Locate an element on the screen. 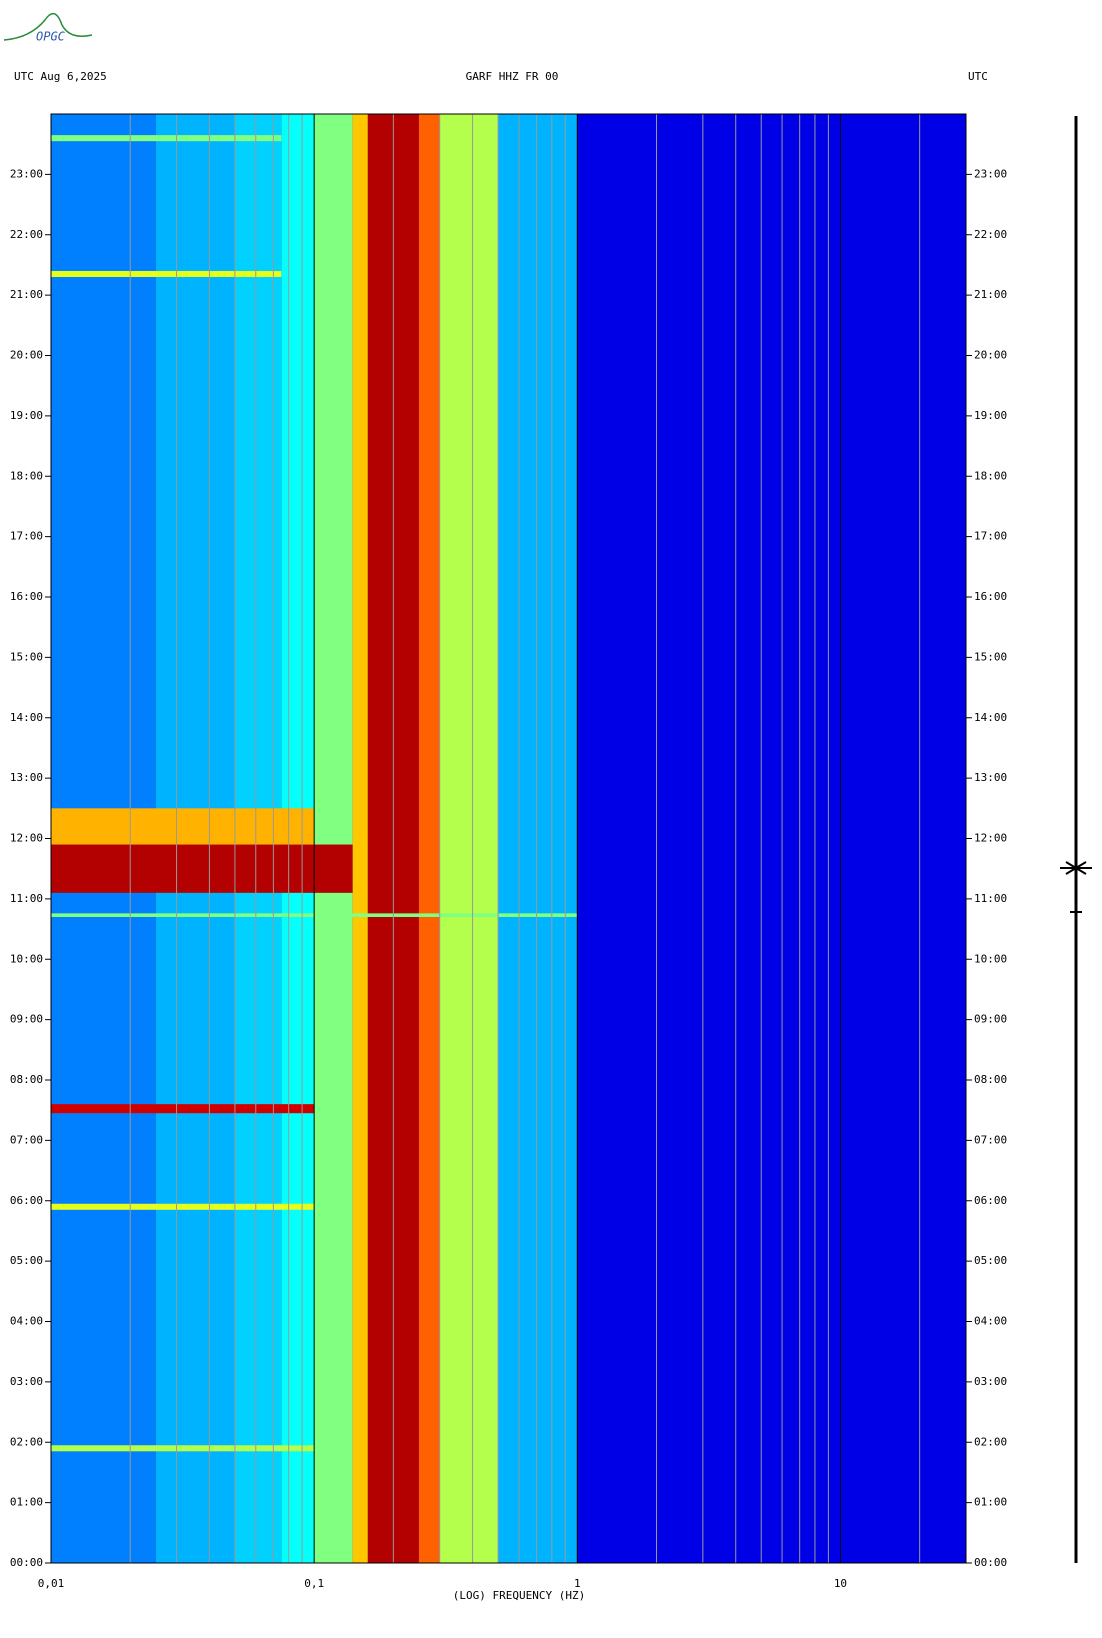 The image size is (1102, 1638). y-tick-label-left: 12:00 is located at coordinates (26, 838).